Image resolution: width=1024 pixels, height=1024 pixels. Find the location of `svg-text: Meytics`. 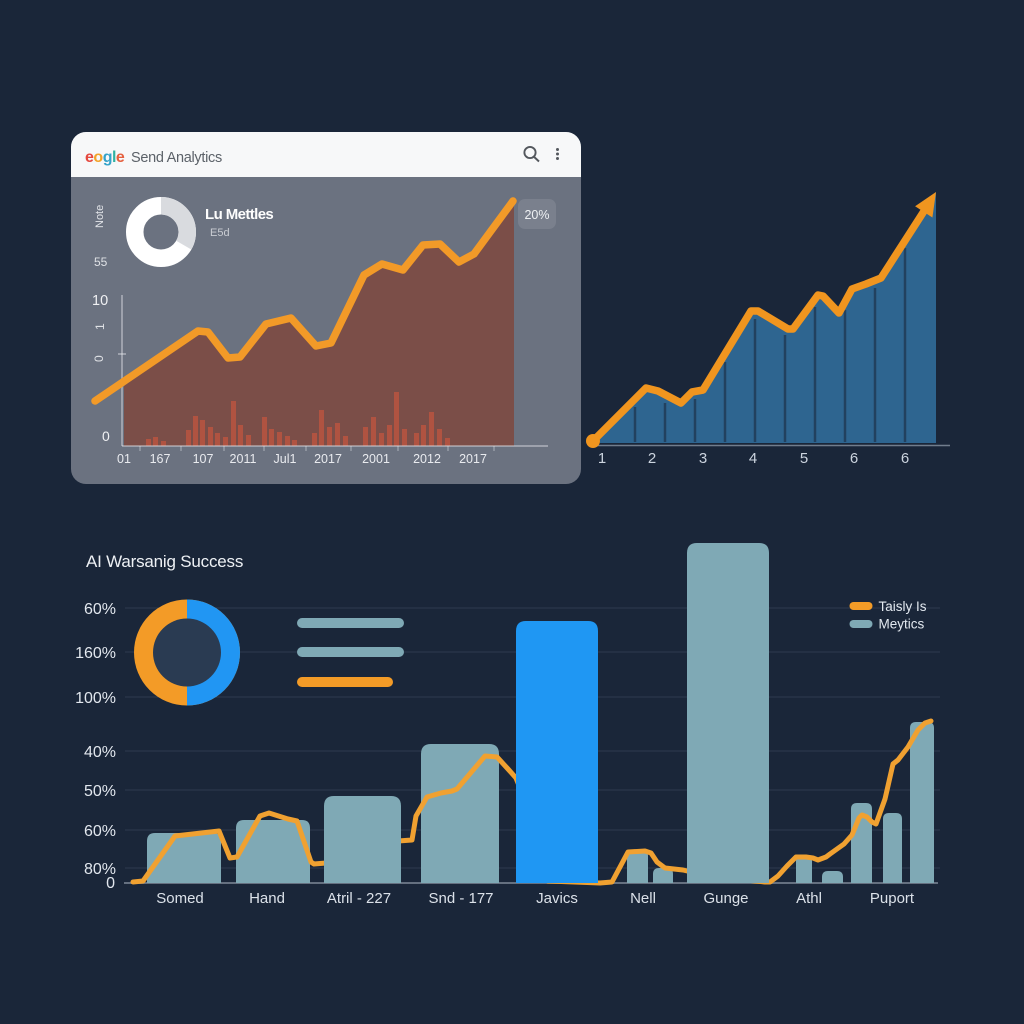

svg-text: Meytics is located at coordinates (902, 624).